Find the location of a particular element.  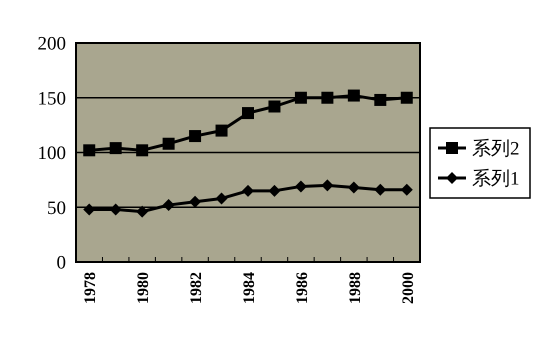

y-tick-label: 50 is located at coordinates (56, 208).